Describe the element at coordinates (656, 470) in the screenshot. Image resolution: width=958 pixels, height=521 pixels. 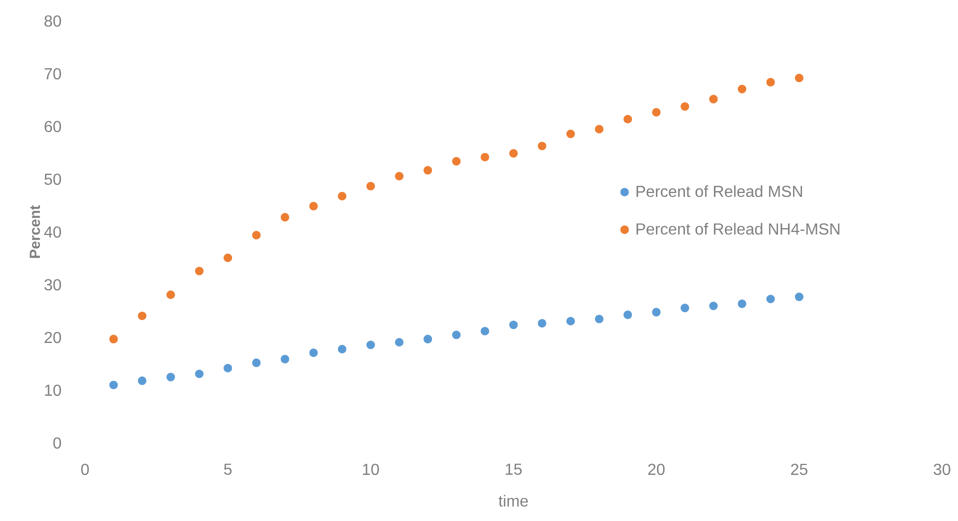
I see `x-tick-label: 20` at that location.